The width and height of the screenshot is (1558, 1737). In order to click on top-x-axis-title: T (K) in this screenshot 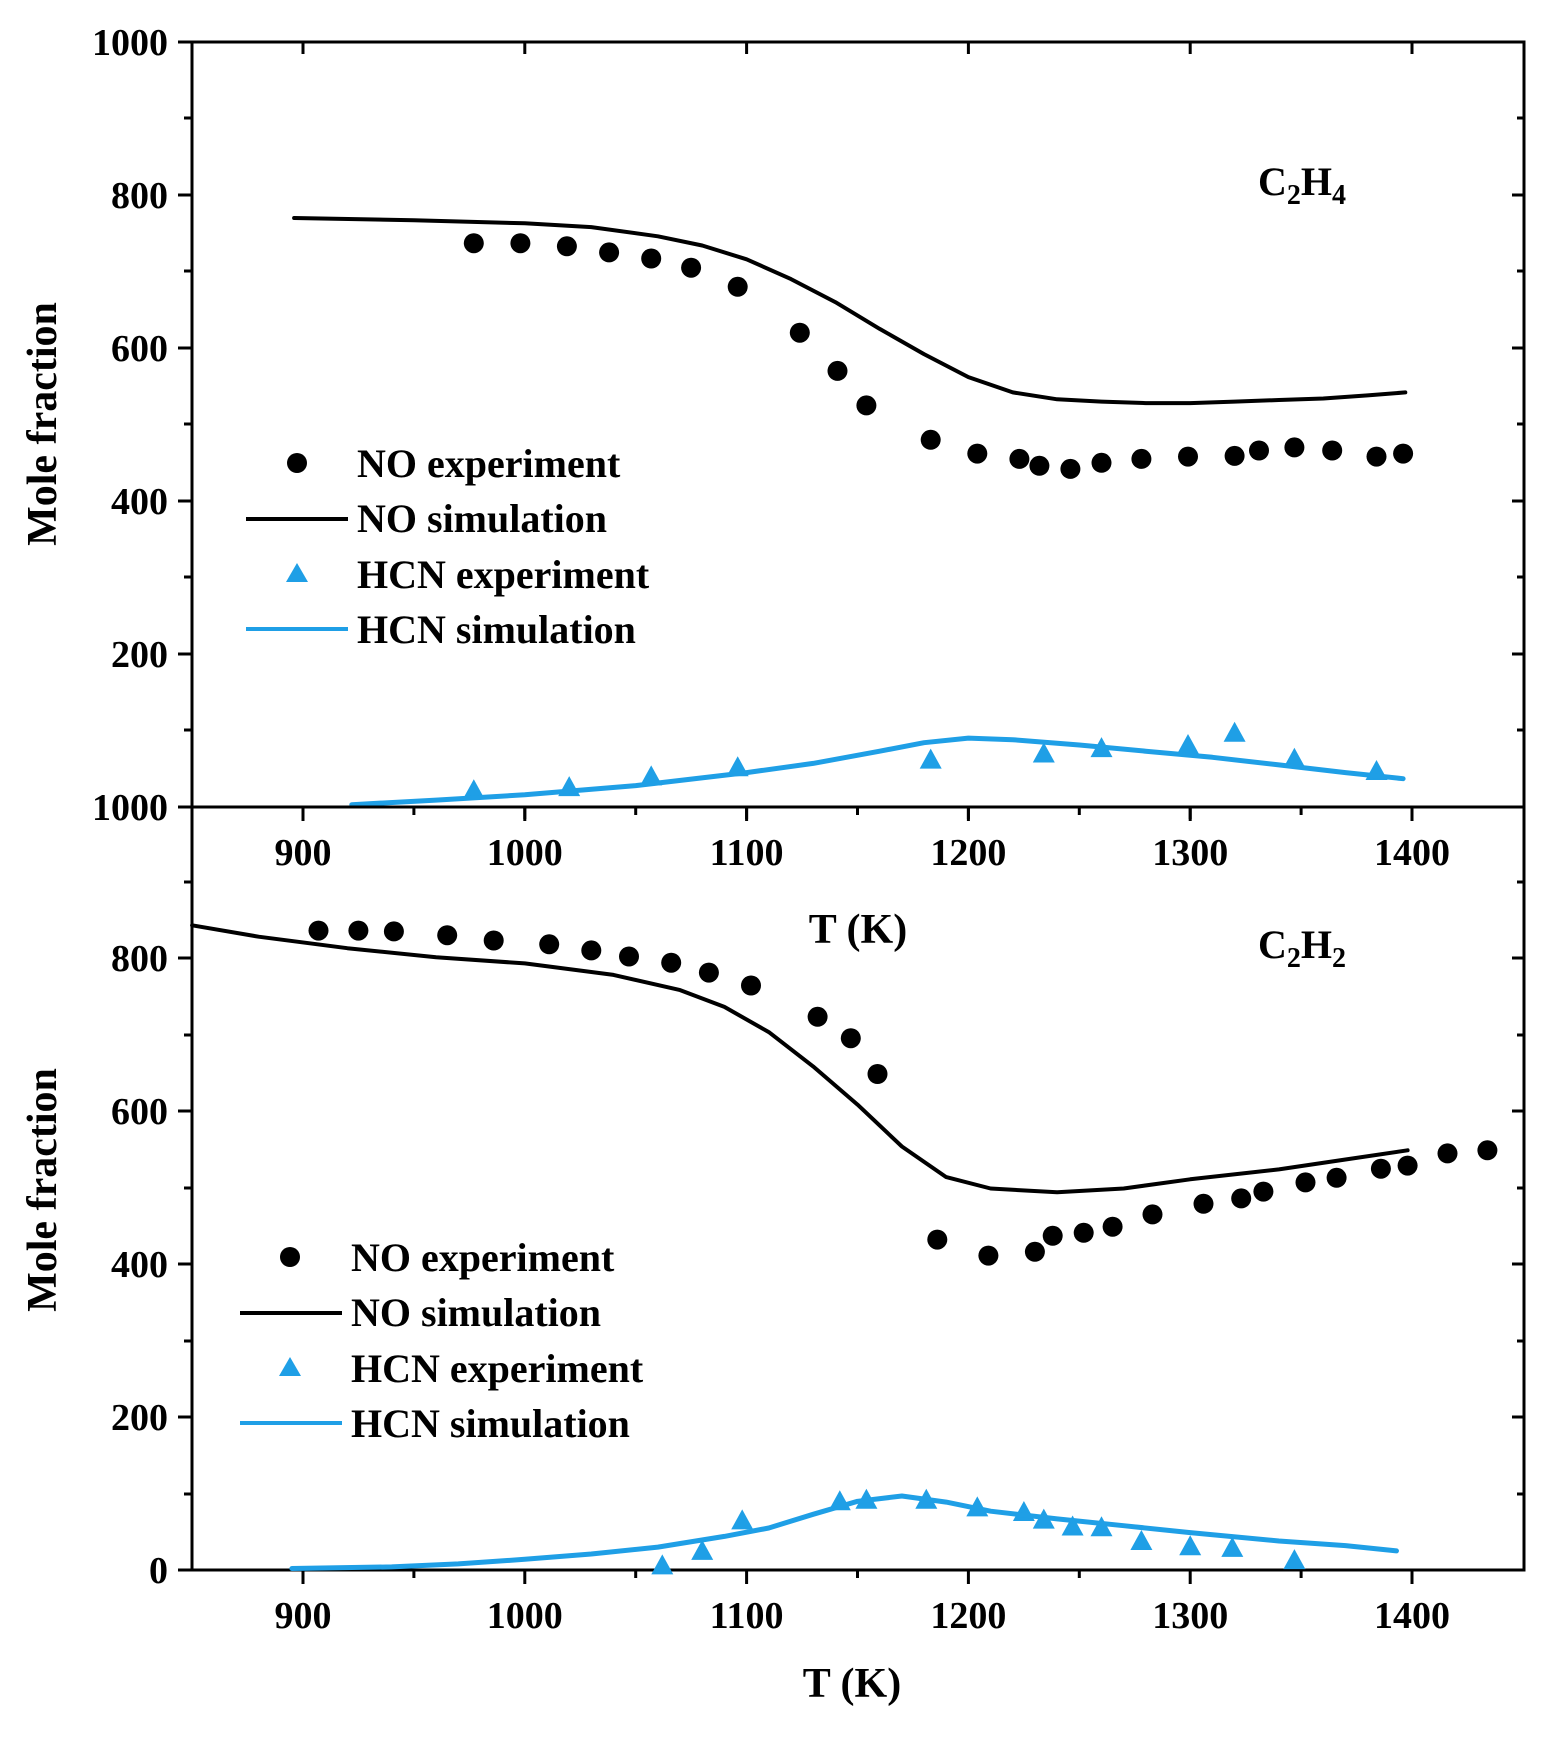, I will do `click(858, 930)`.